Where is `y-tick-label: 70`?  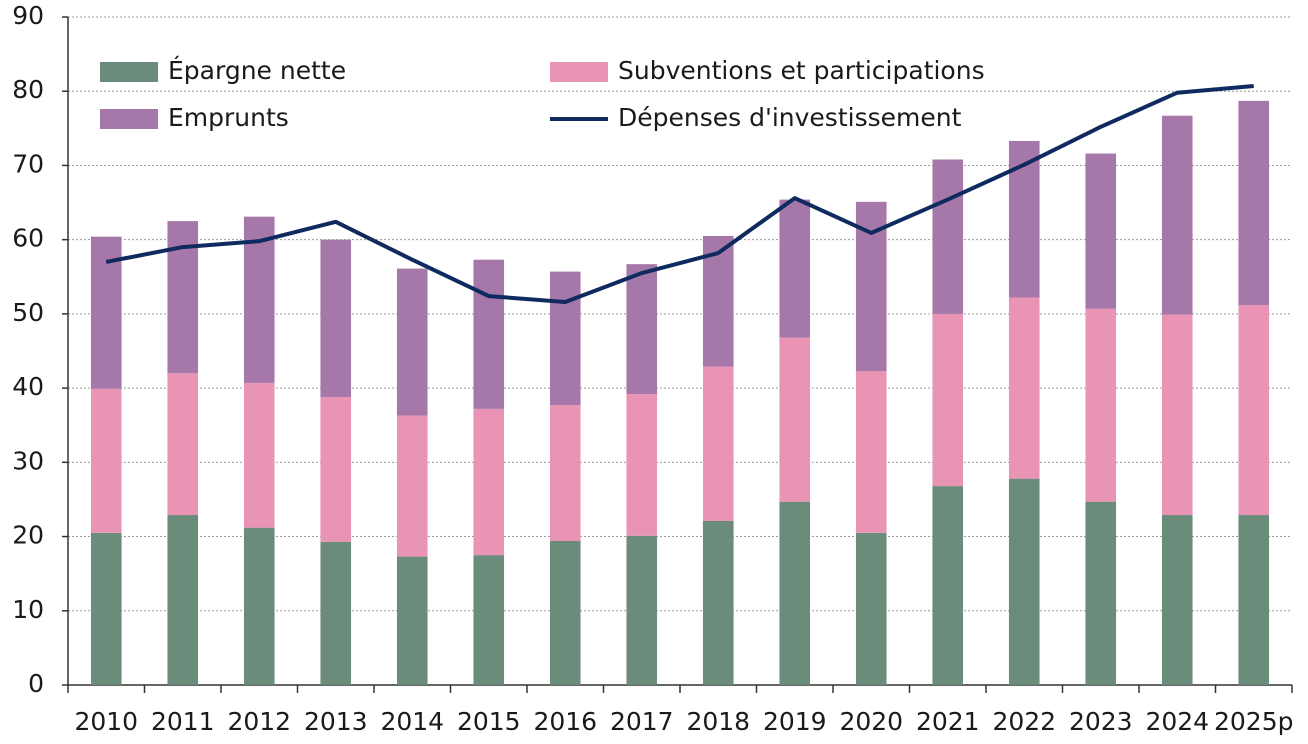 y-tick-label: 70 is located at coordinates (28, 163).